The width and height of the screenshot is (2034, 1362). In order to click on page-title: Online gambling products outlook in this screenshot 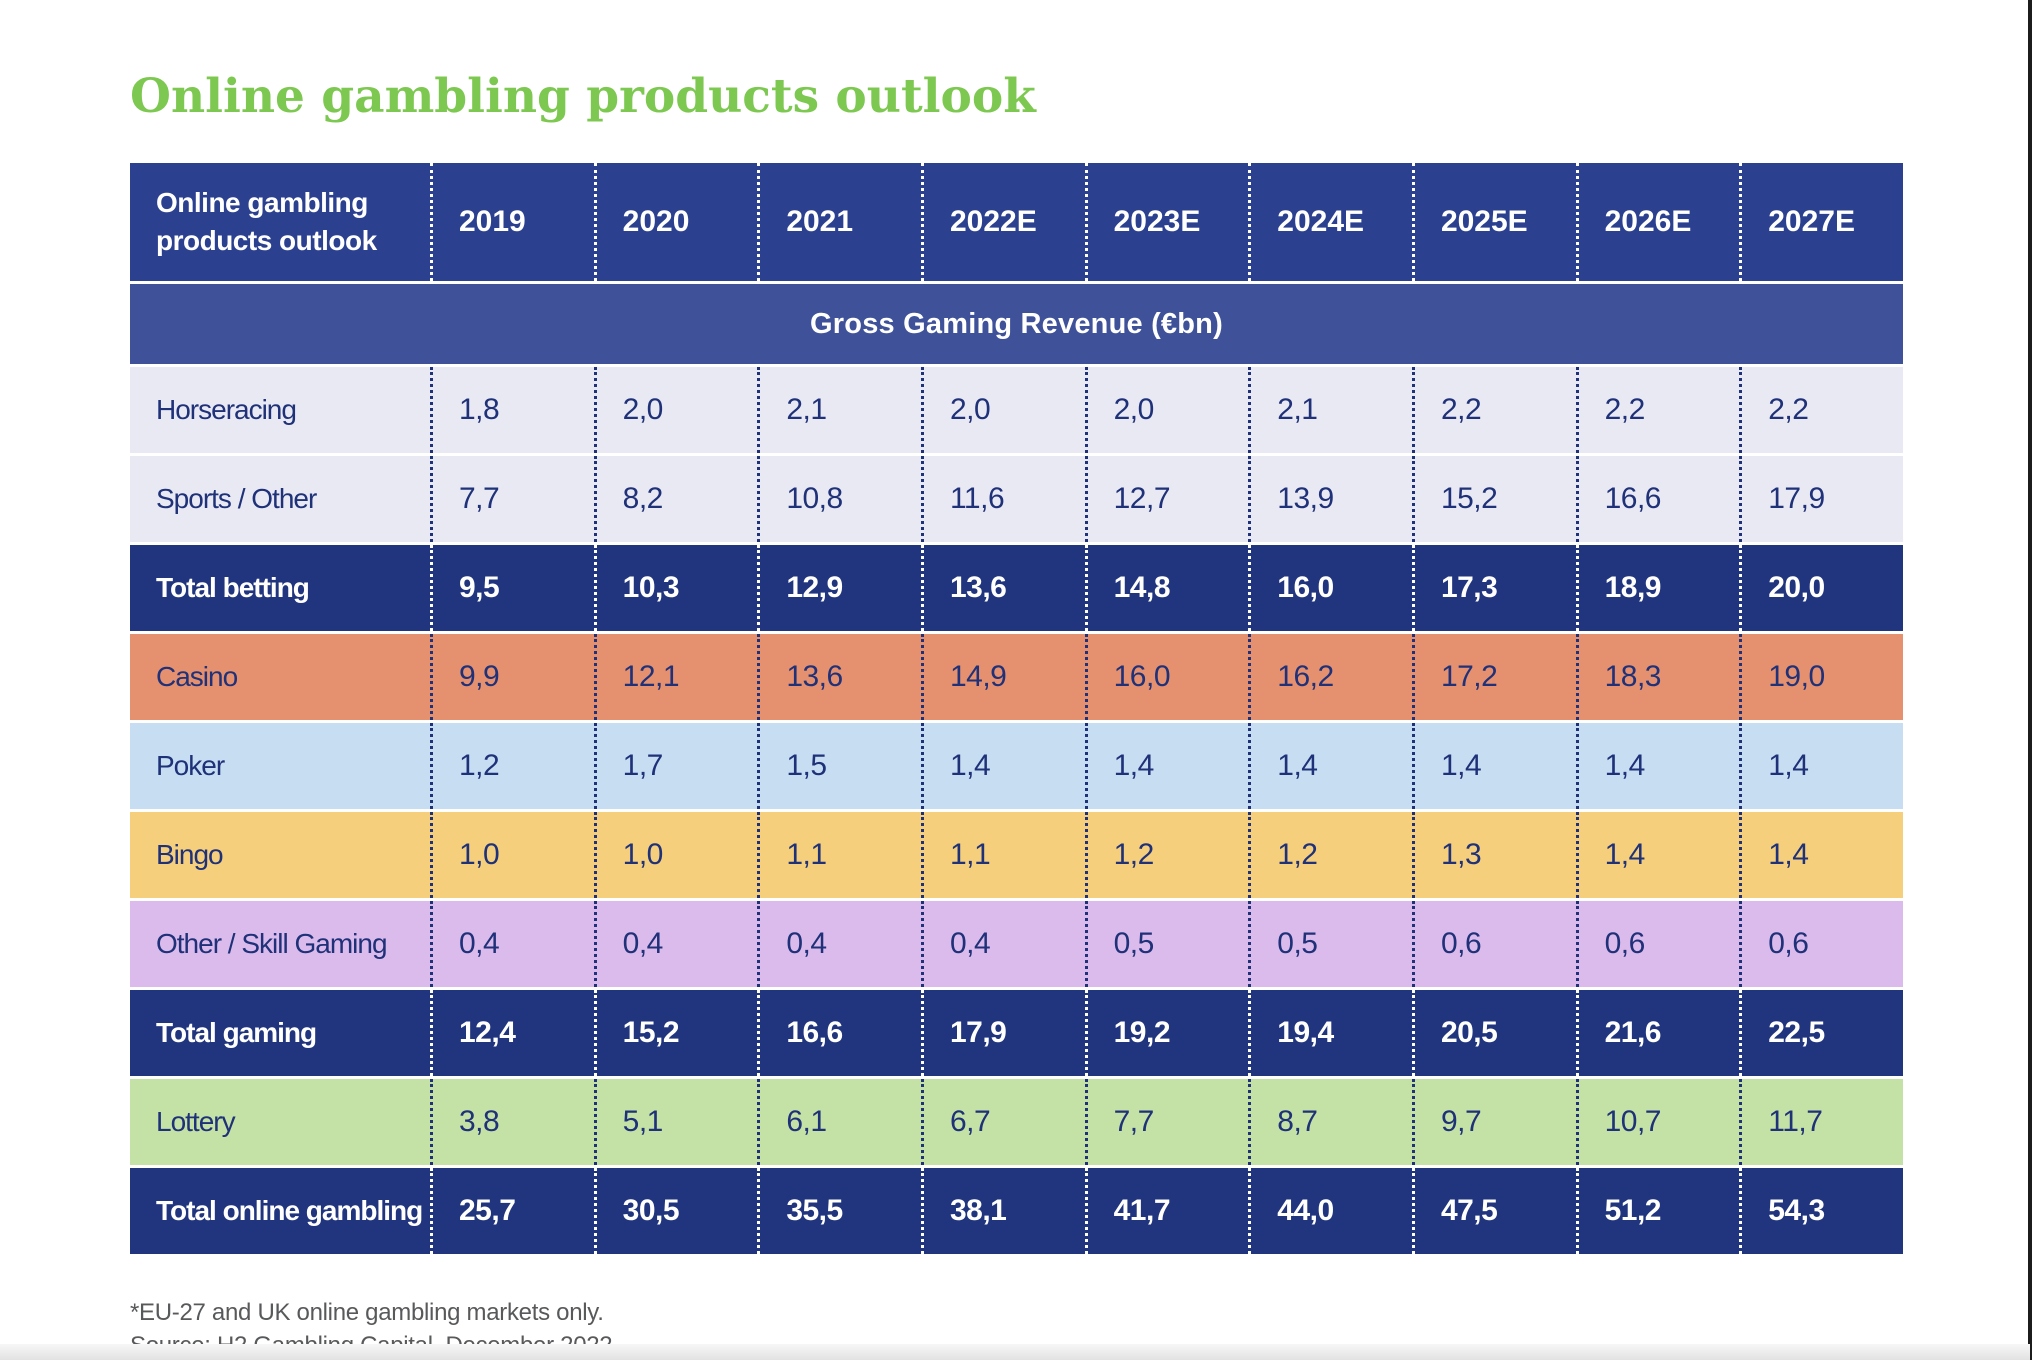, I will do `click(583, 97)`.